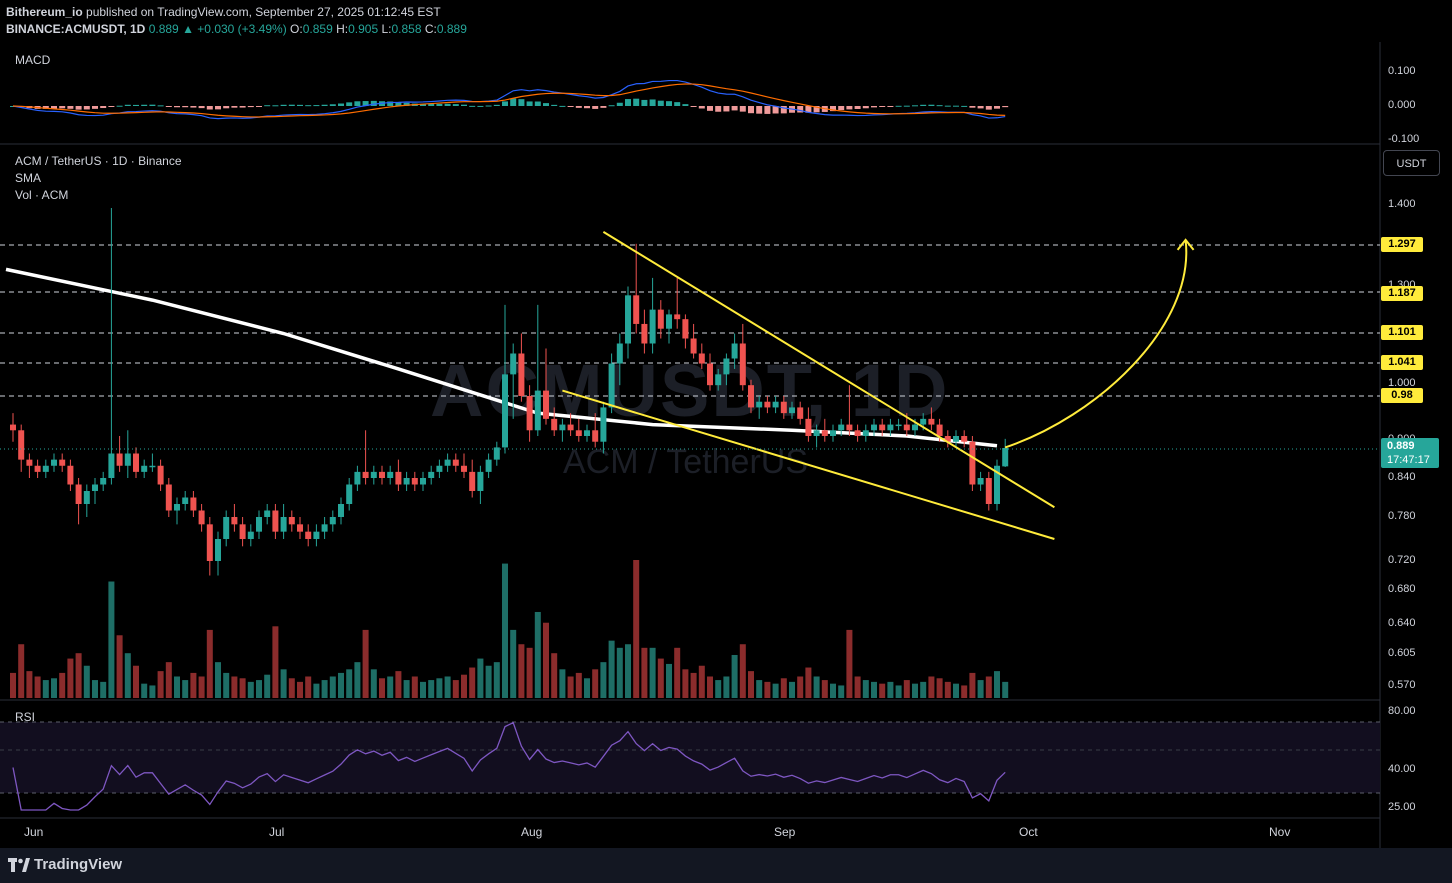  Describe the element at coordinates (1410, 453) in the screenshot. I see `current-price-tag: 0.889 17:47:17` at that location.